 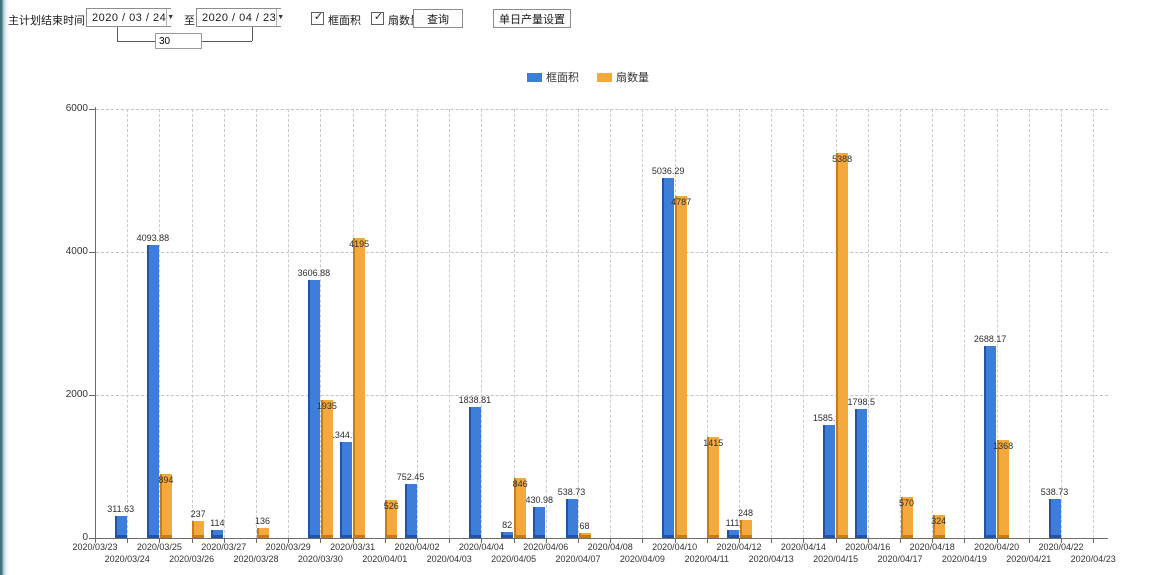 I want to click on bar-value-label: 4093.88, so click(x=153, y=238).